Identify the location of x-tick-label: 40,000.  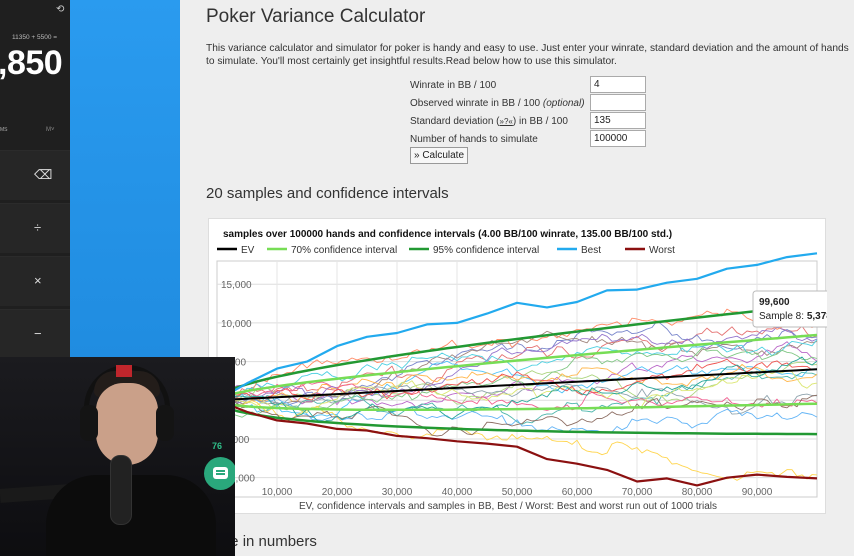
(457, 492).